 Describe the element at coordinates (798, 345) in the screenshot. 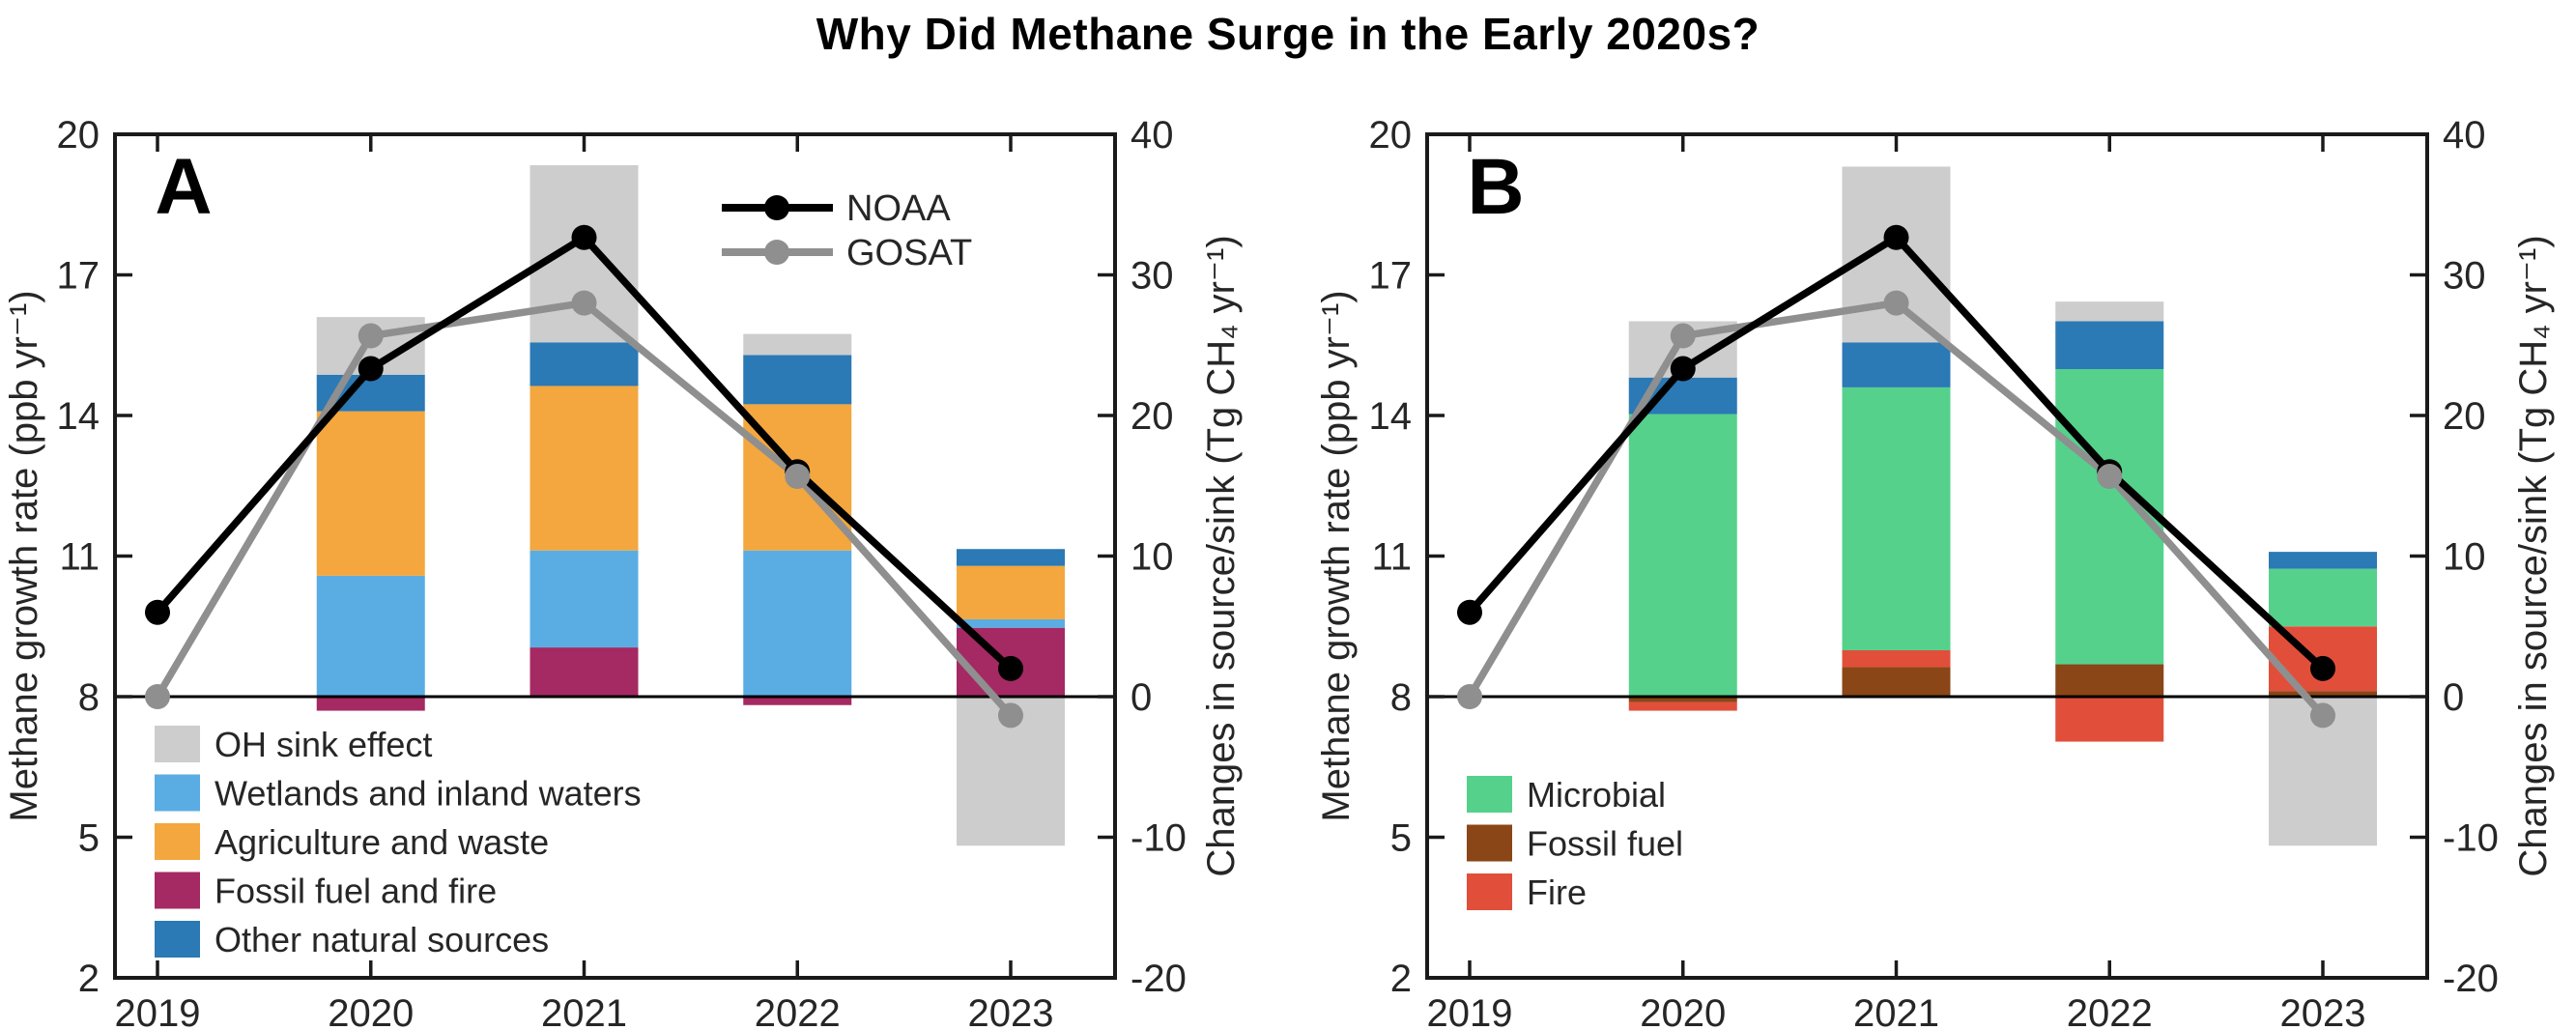

I see `bar-segment-2022-oh_sink` at that location.